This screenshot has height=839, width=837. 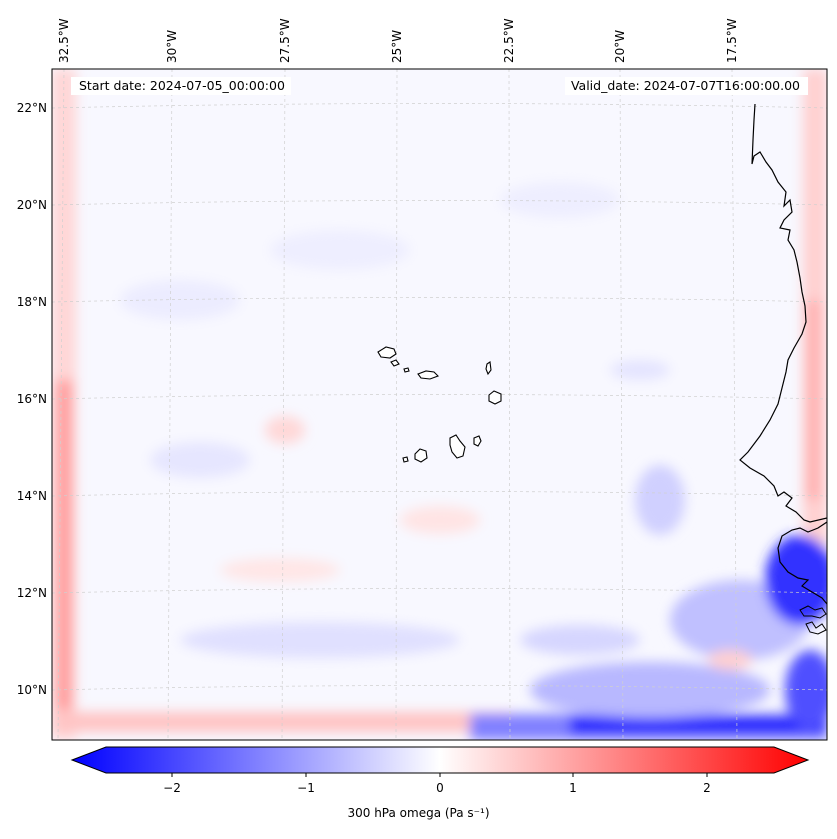 What do you see at coordinates (707, 788) in the screenshot?
I see `colorbar-tick-label: 2` at bounding box center [707, 788].